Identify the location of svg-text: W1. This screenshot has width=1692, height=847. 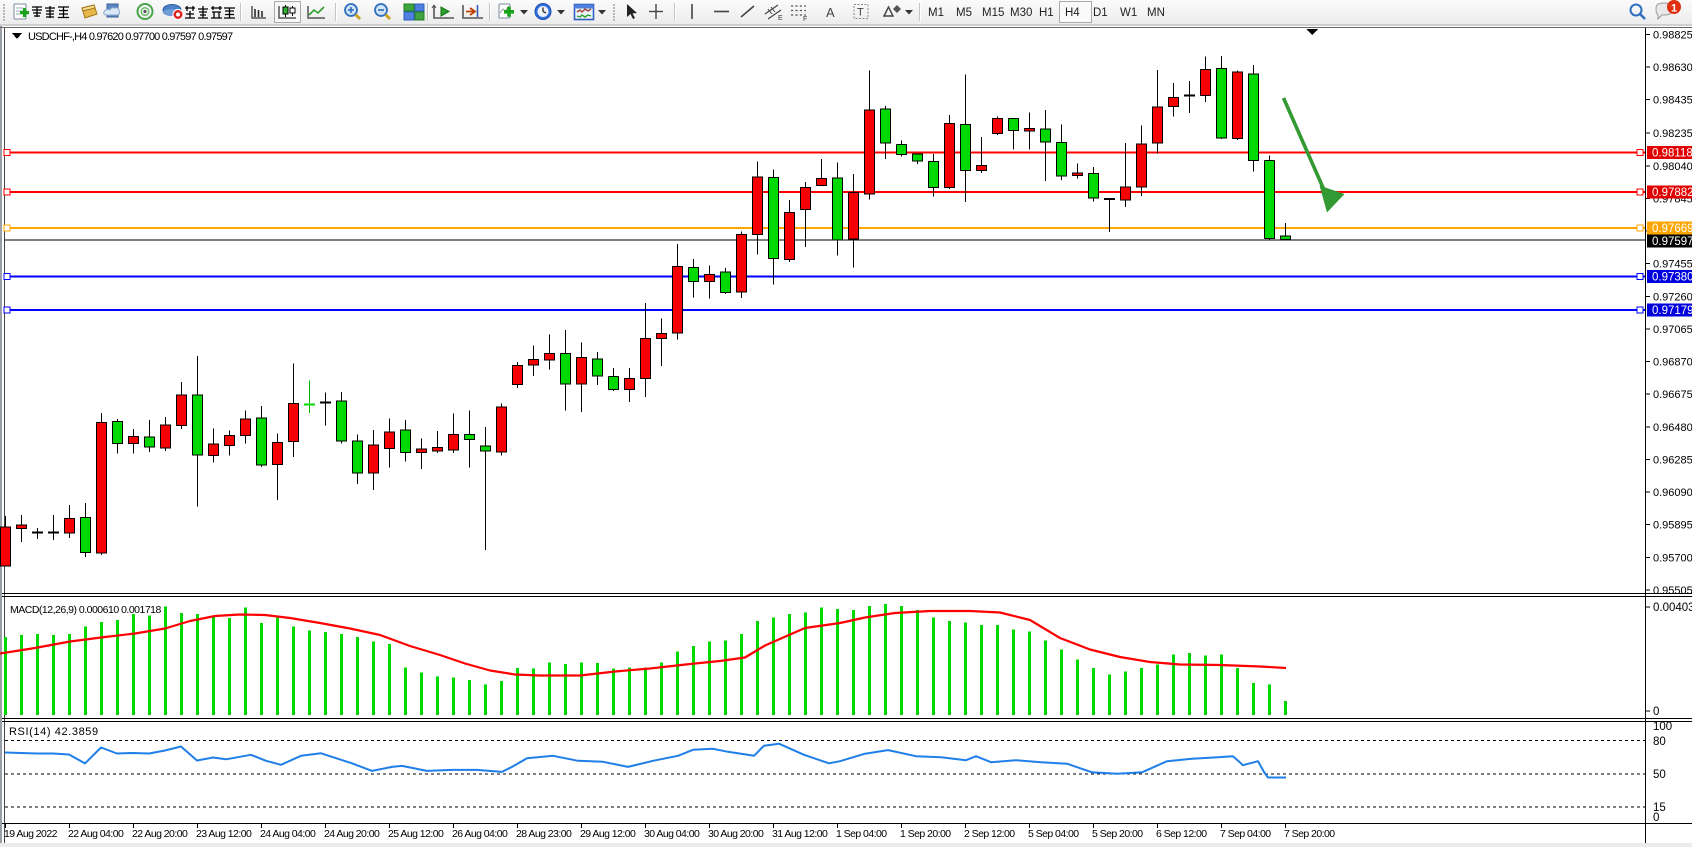
(1128, 13).